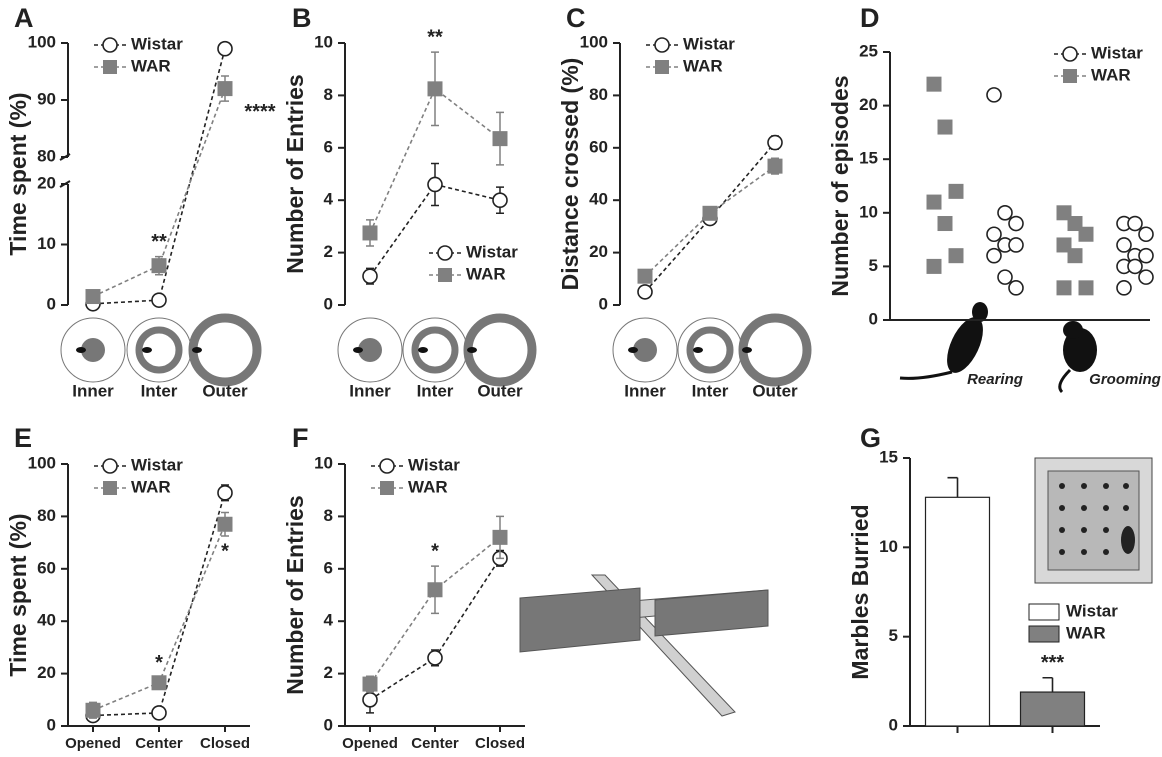 The image size is (1162, 757). I want to click on y-tick-label: 6, so click(328, 567).